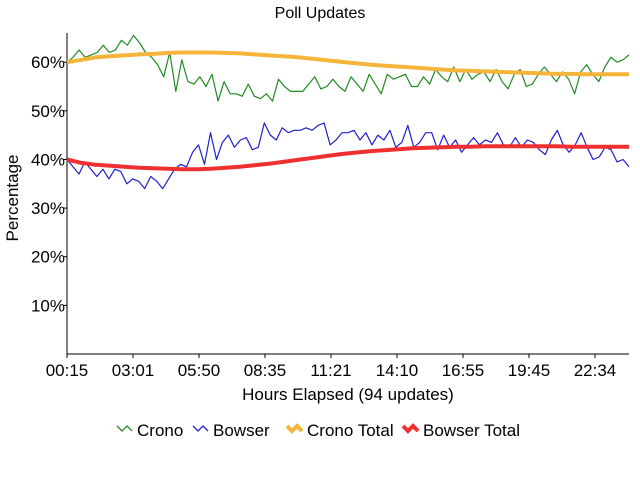  I want to click on x-tick-label: 16:55, so click(463, 370).